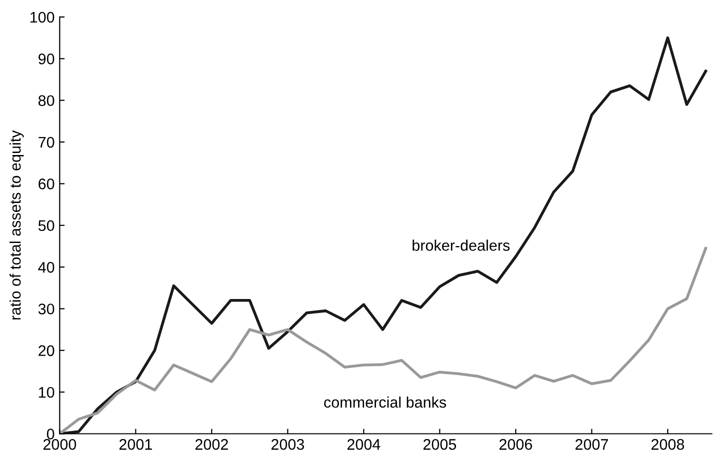 Image resolution: width=719 pixels, height=459 pixels. Describe the element at coordinates (668, 444) in the screenshot. I see `x-tick-label: 2008` at that location.